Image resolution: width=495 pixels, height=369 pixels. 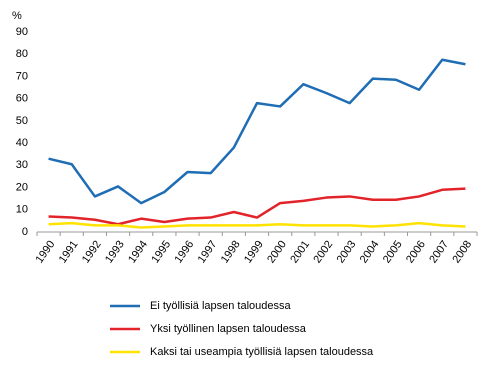 I want to click on x-tick-label: 1994, so click(x=138, y=252).